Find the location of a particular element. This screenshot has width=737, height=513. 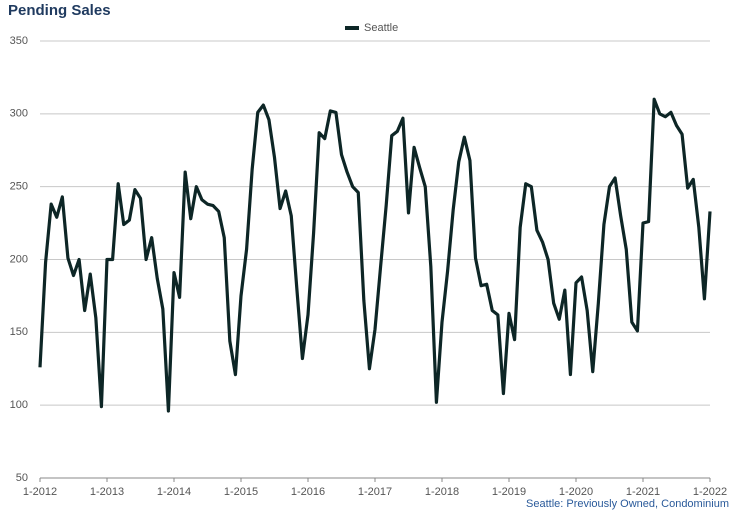

x-tick-label: 1-2014 is located at coordinates (174, 492).